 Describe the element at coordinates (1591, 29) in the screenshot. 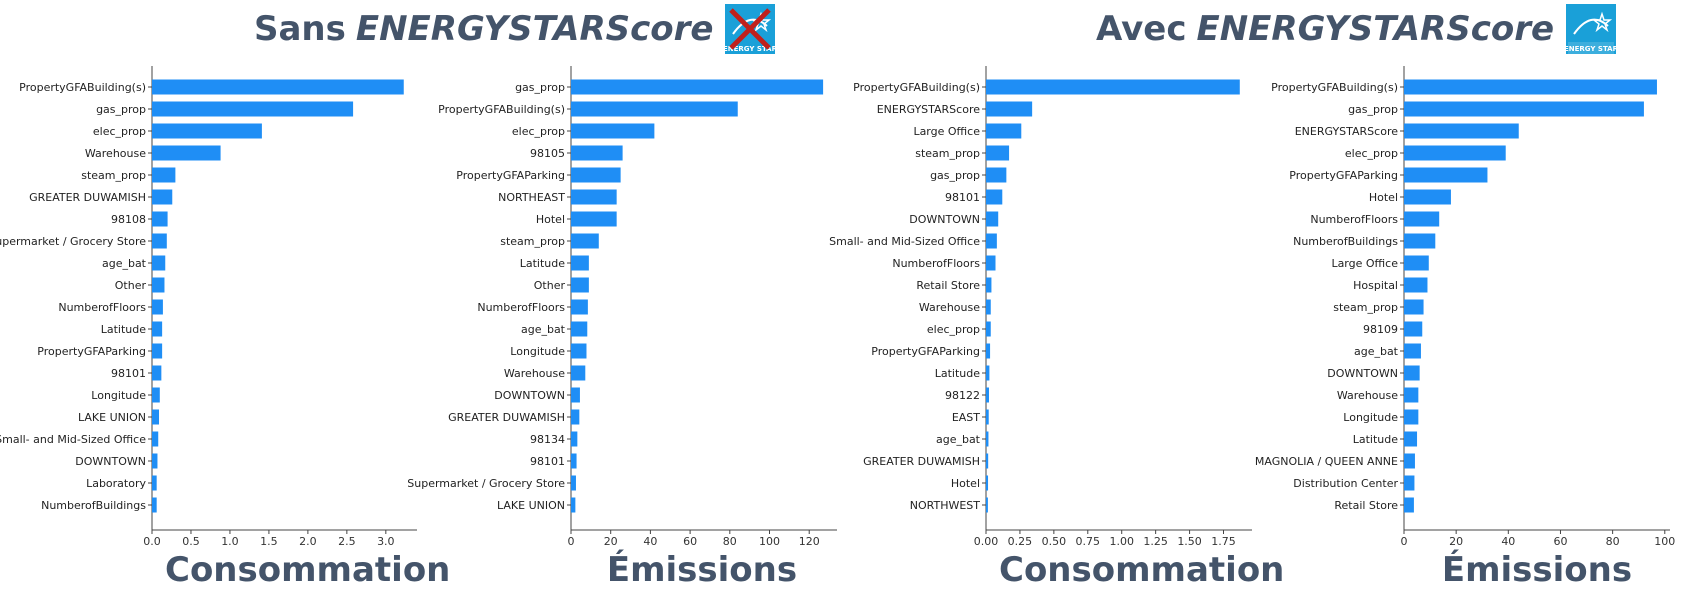

I see `energy-star-icon: ENERGY STAR` at that location.